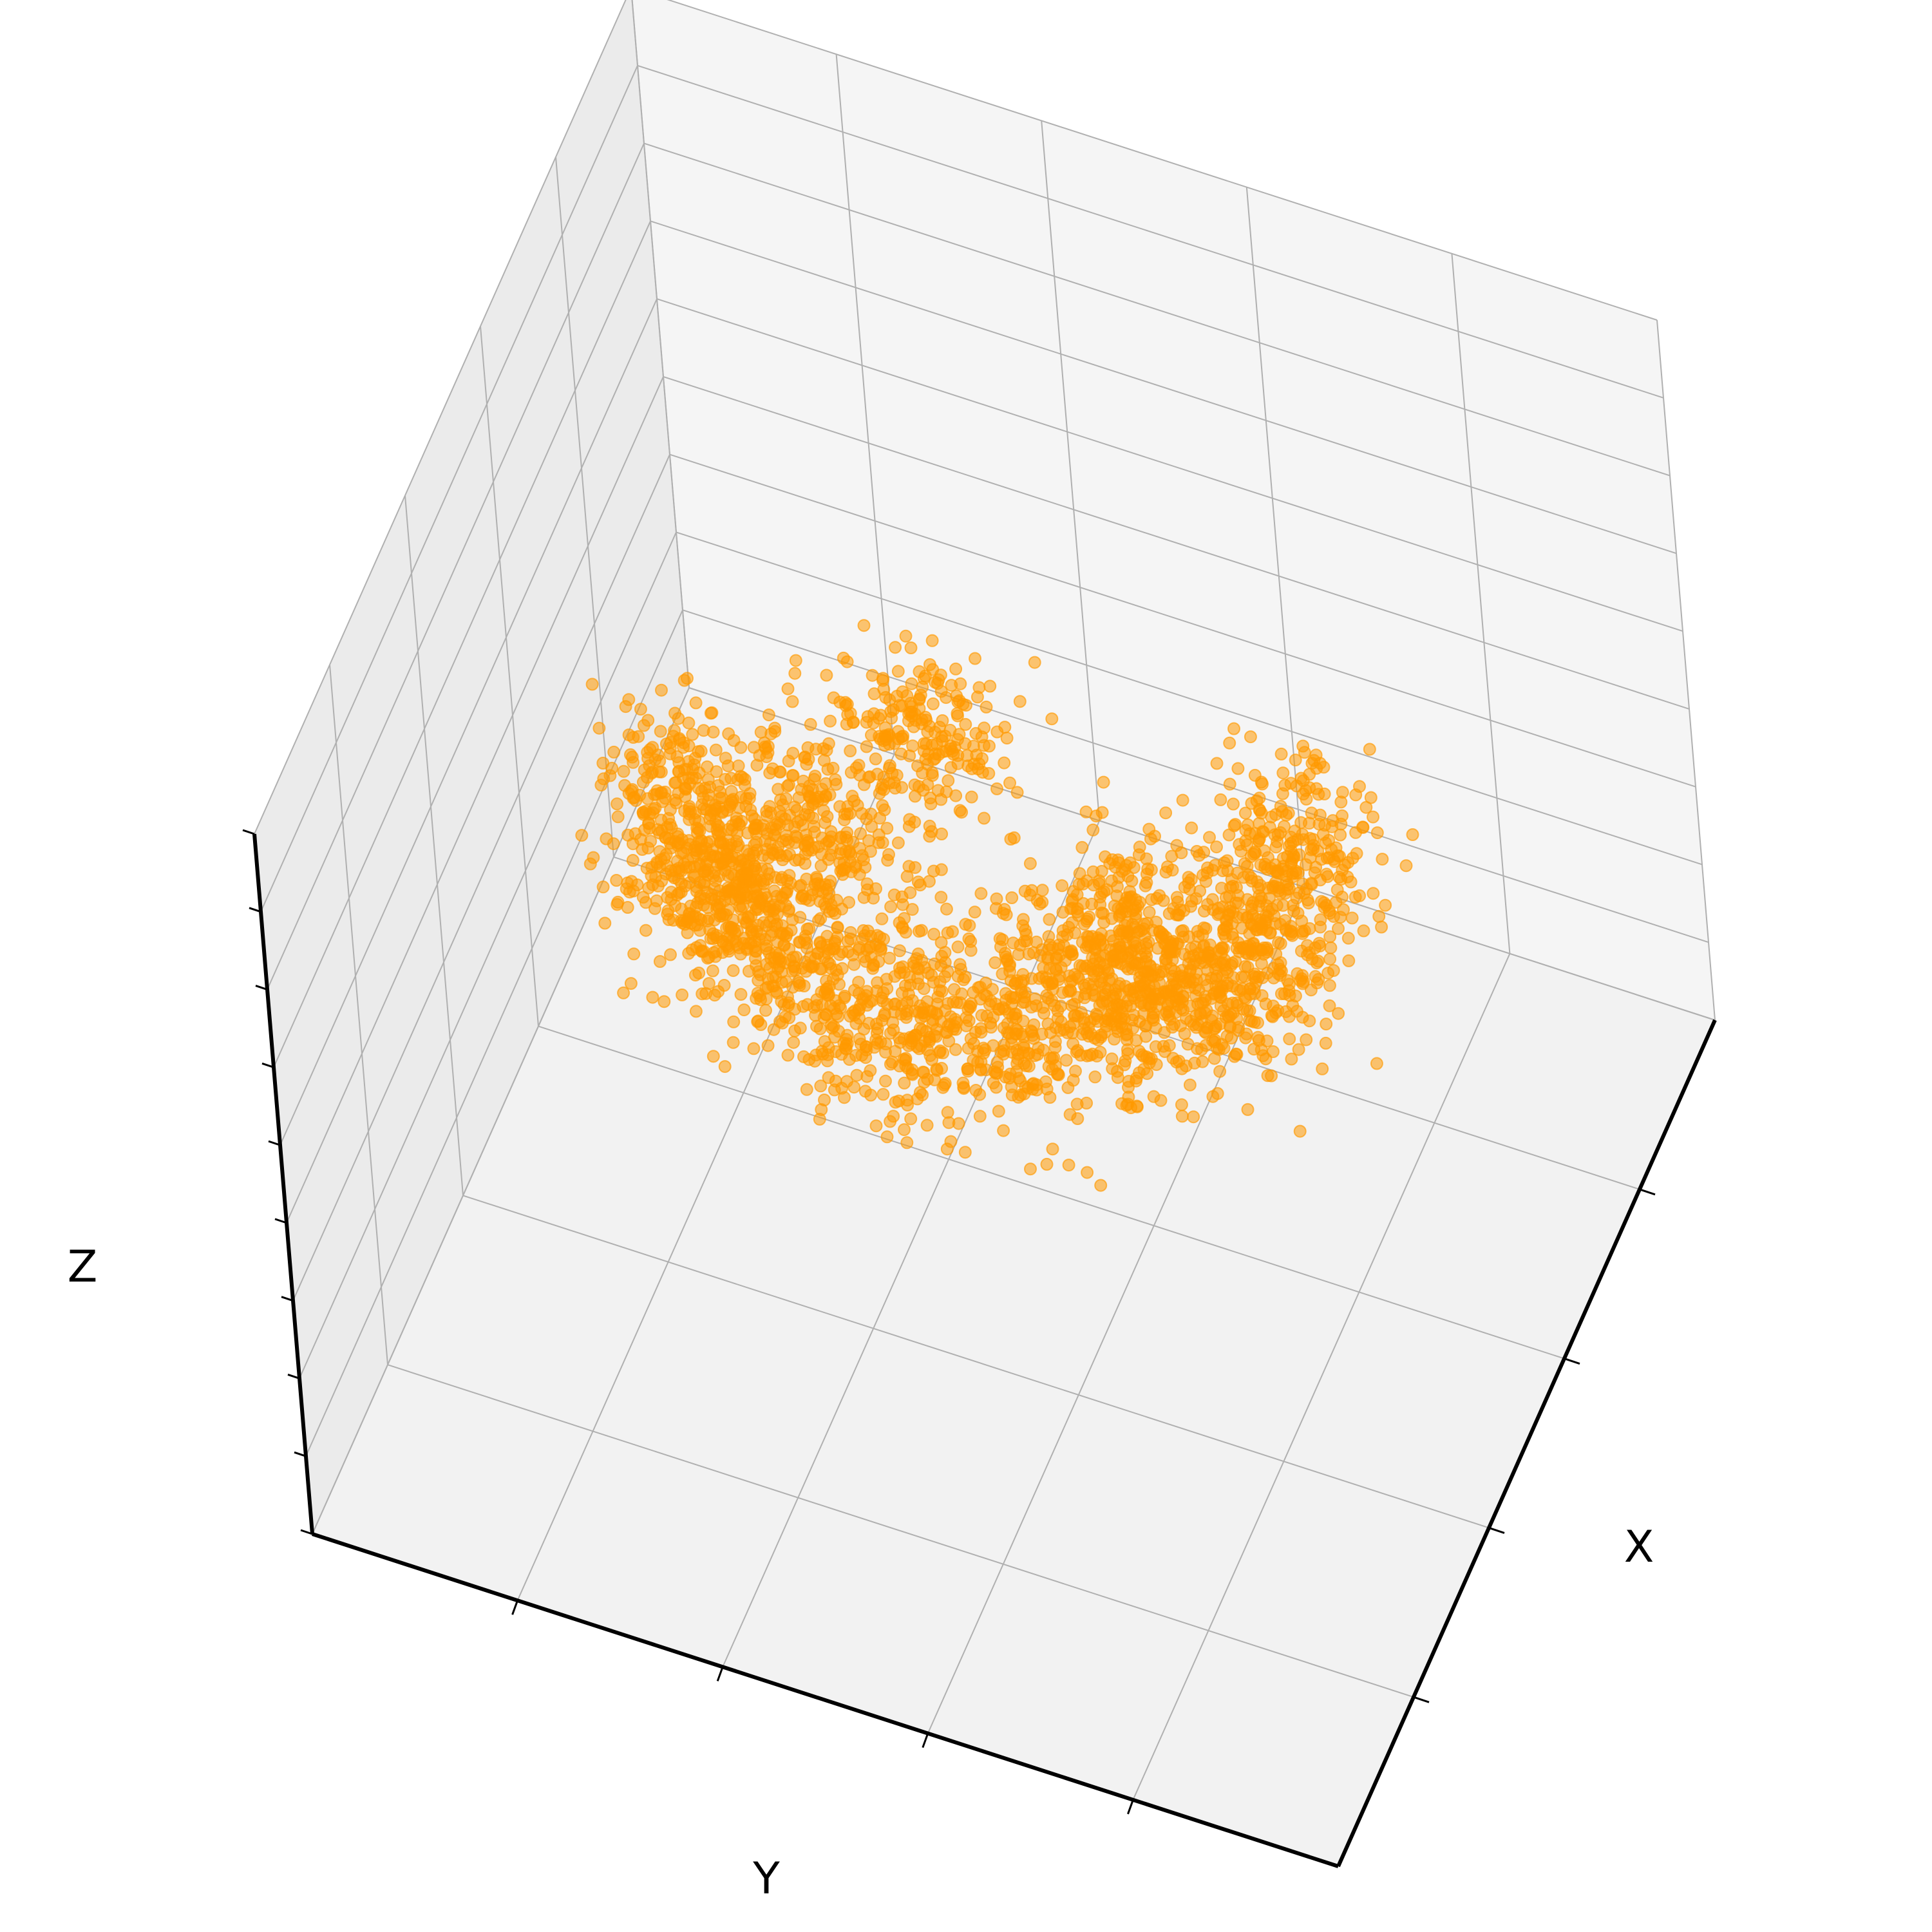  I want to click on back-wall-grid-z, so click(1150, 232).